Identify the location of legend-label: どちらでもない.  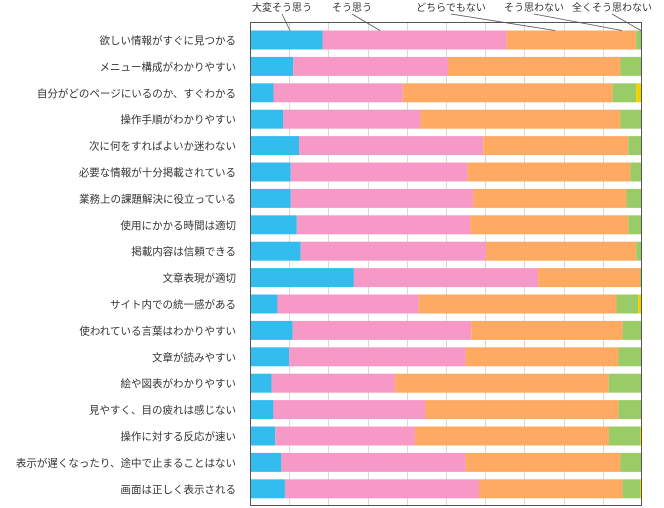
(451, 8).